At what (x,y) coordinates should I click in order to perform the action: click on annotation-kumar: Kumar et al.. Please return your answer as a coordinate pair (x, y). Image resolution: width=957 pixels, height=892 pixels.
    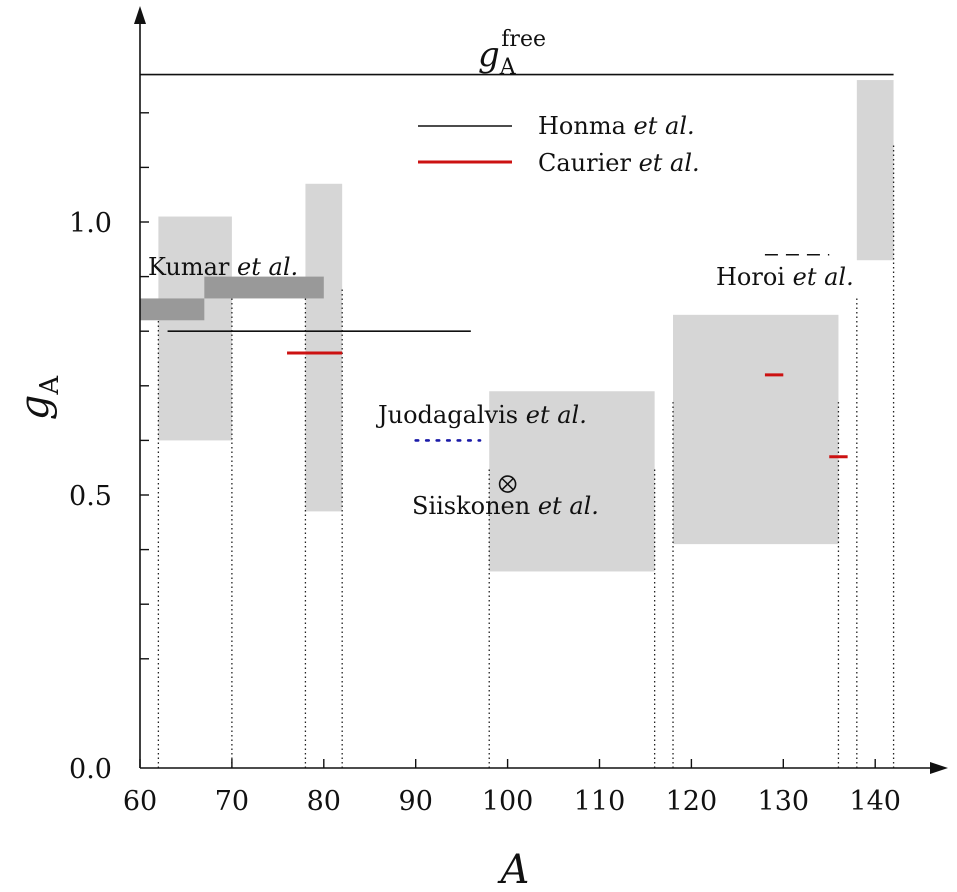
    Looking at the image, I should click on (223, 267).